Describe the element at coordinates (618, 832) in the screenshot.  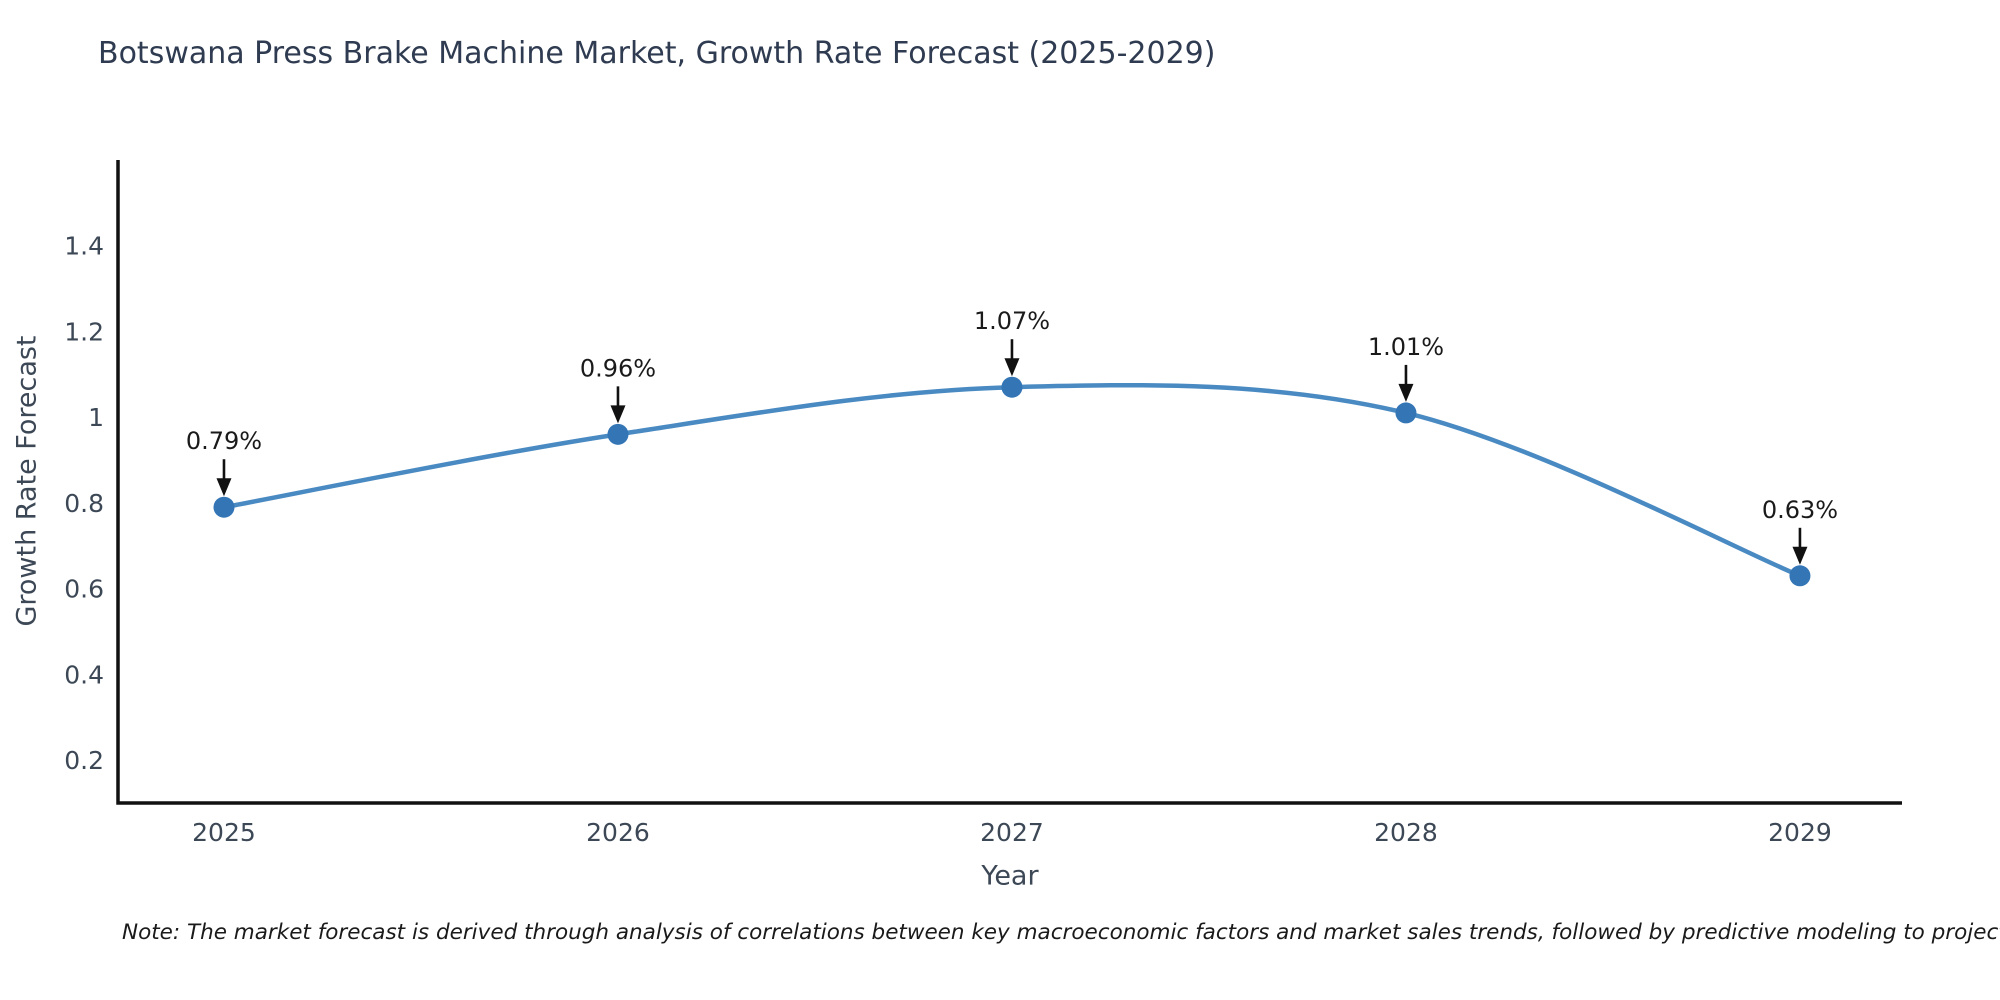
I see `x-tick-label: 2026` at that location.